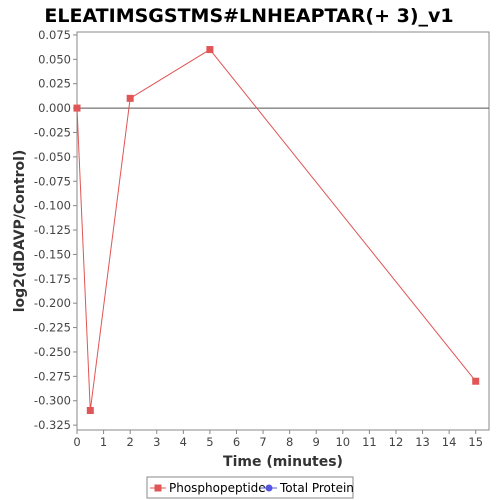 This screenshot has width=500, height=500. Describe the element at coordinates (158, 488) in the screenshot. I see `legend-marker-phosphopeptide` at that location.